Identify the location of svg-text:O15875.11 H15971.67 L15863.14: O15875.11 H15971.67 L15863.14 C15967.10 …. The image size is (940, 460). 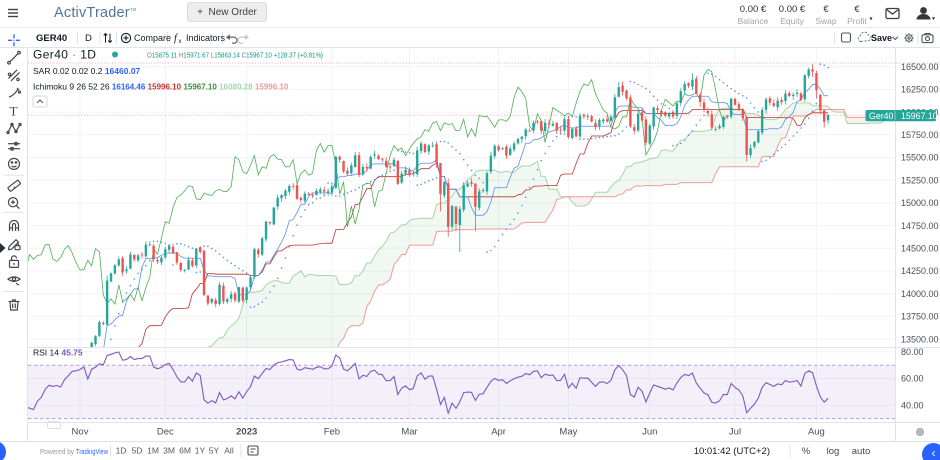
(235, 56).